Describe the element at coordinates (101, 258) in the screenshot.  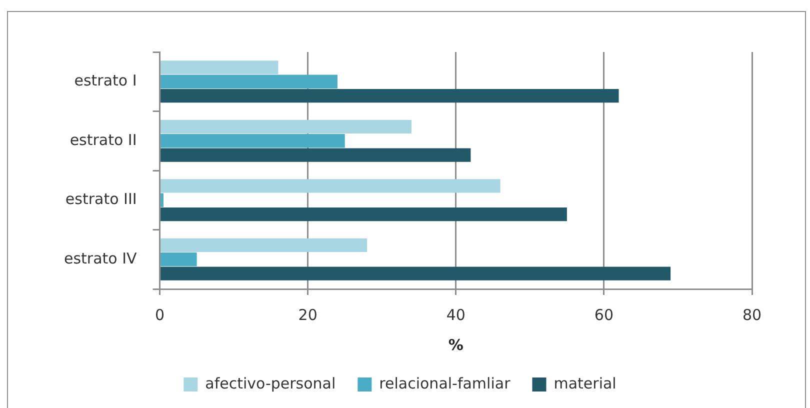
I see `y-tick-label: estrato IV` at that location.